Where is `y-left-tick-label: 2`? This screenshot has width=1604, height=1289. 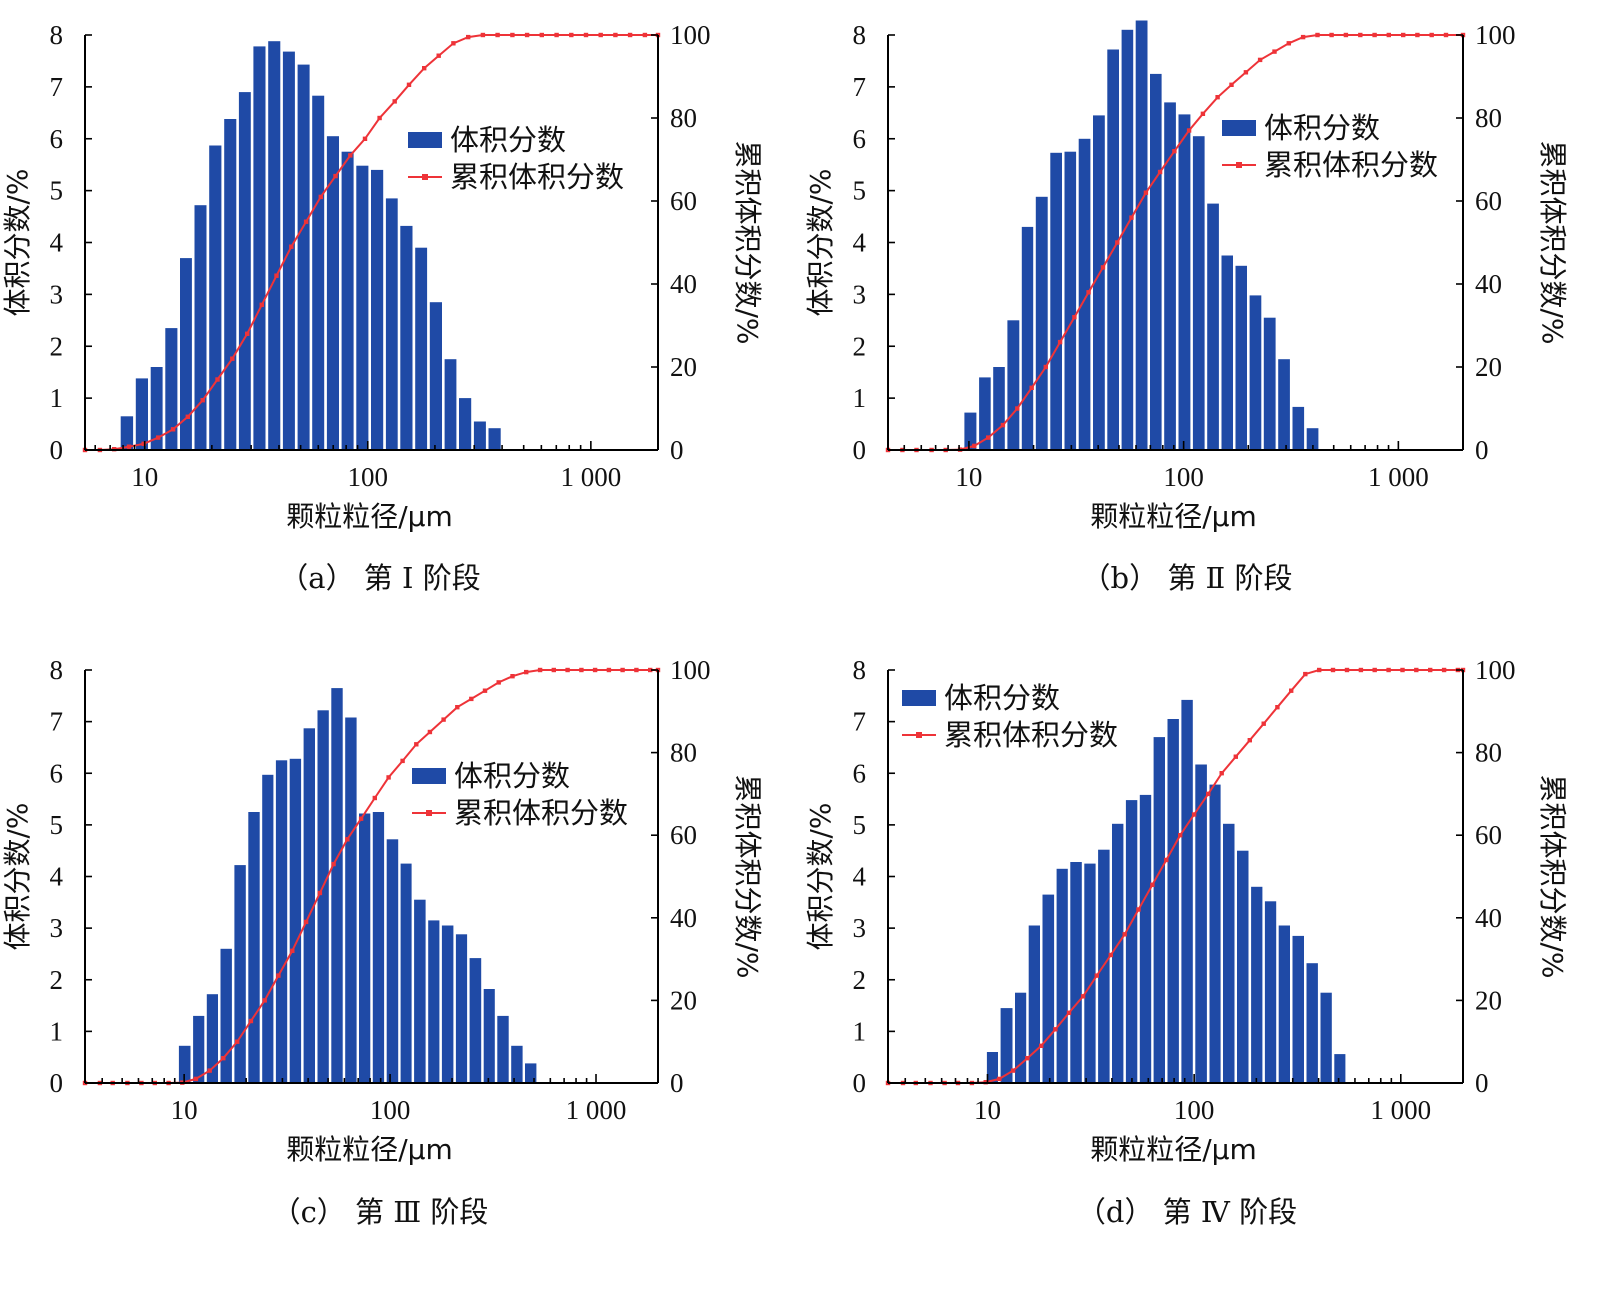
y-left-tick-label: 2 is located at coordinates (860, 980).